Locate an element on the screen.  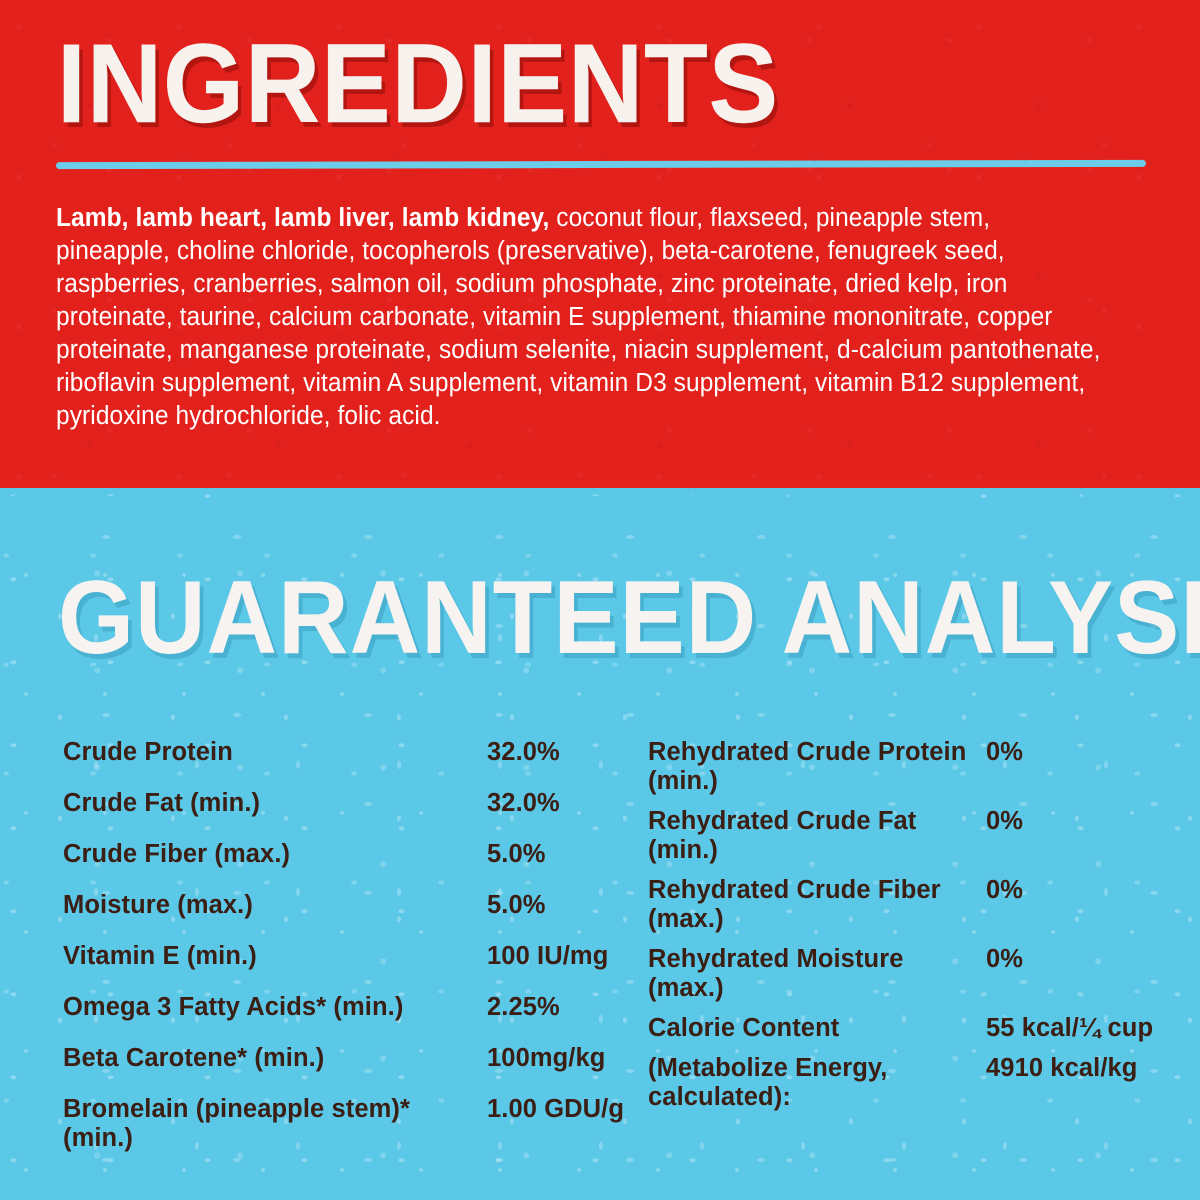
analysis-row: Calorie Content 55 kcal/¼ cup is located at coordinates (900, 1028).